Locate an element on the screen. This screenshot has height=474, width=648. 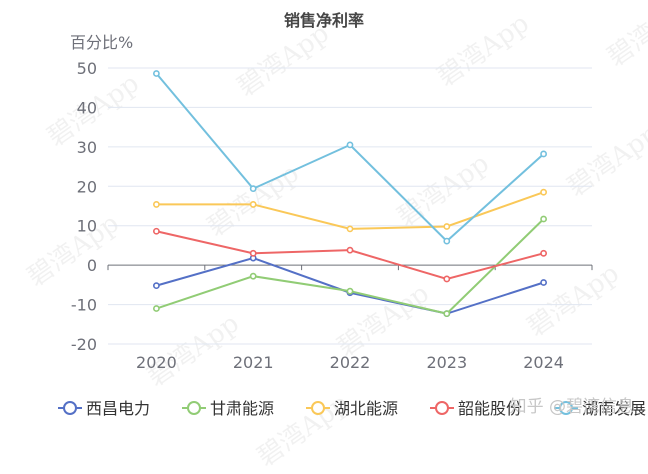
y-tick-label: 50 is located at coordinates (87, 68).